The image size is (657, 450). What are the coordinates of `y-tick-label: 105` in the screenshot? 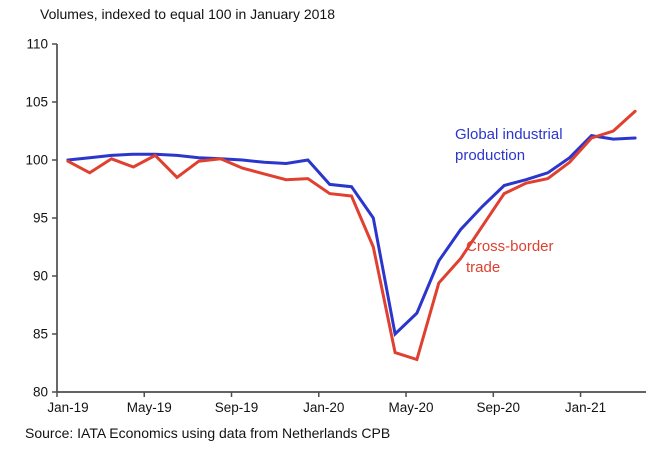 It's located at (36, 102).